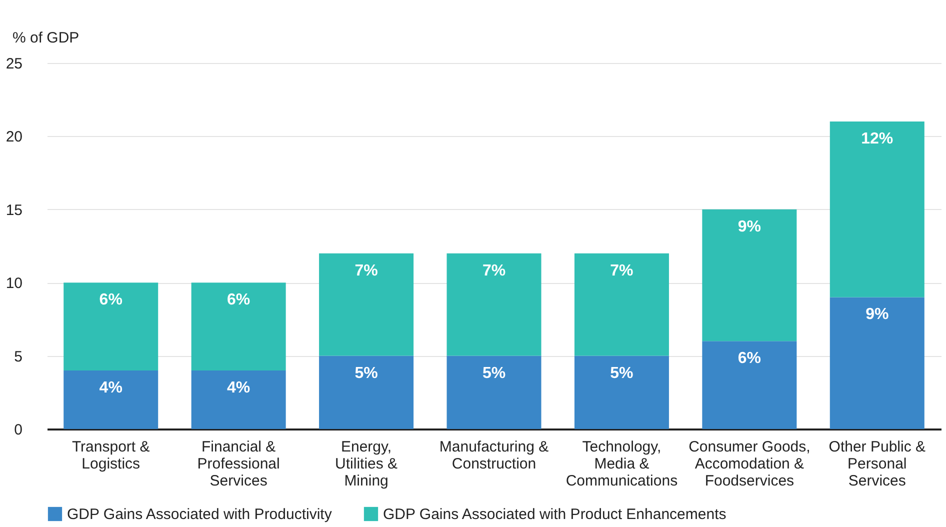 This screenshot has height=527, width=946. Describe the element at coordinates (366, 464) in the screenshot. I see `x-tick-label: Energy, Utilities & Mining` at that location.